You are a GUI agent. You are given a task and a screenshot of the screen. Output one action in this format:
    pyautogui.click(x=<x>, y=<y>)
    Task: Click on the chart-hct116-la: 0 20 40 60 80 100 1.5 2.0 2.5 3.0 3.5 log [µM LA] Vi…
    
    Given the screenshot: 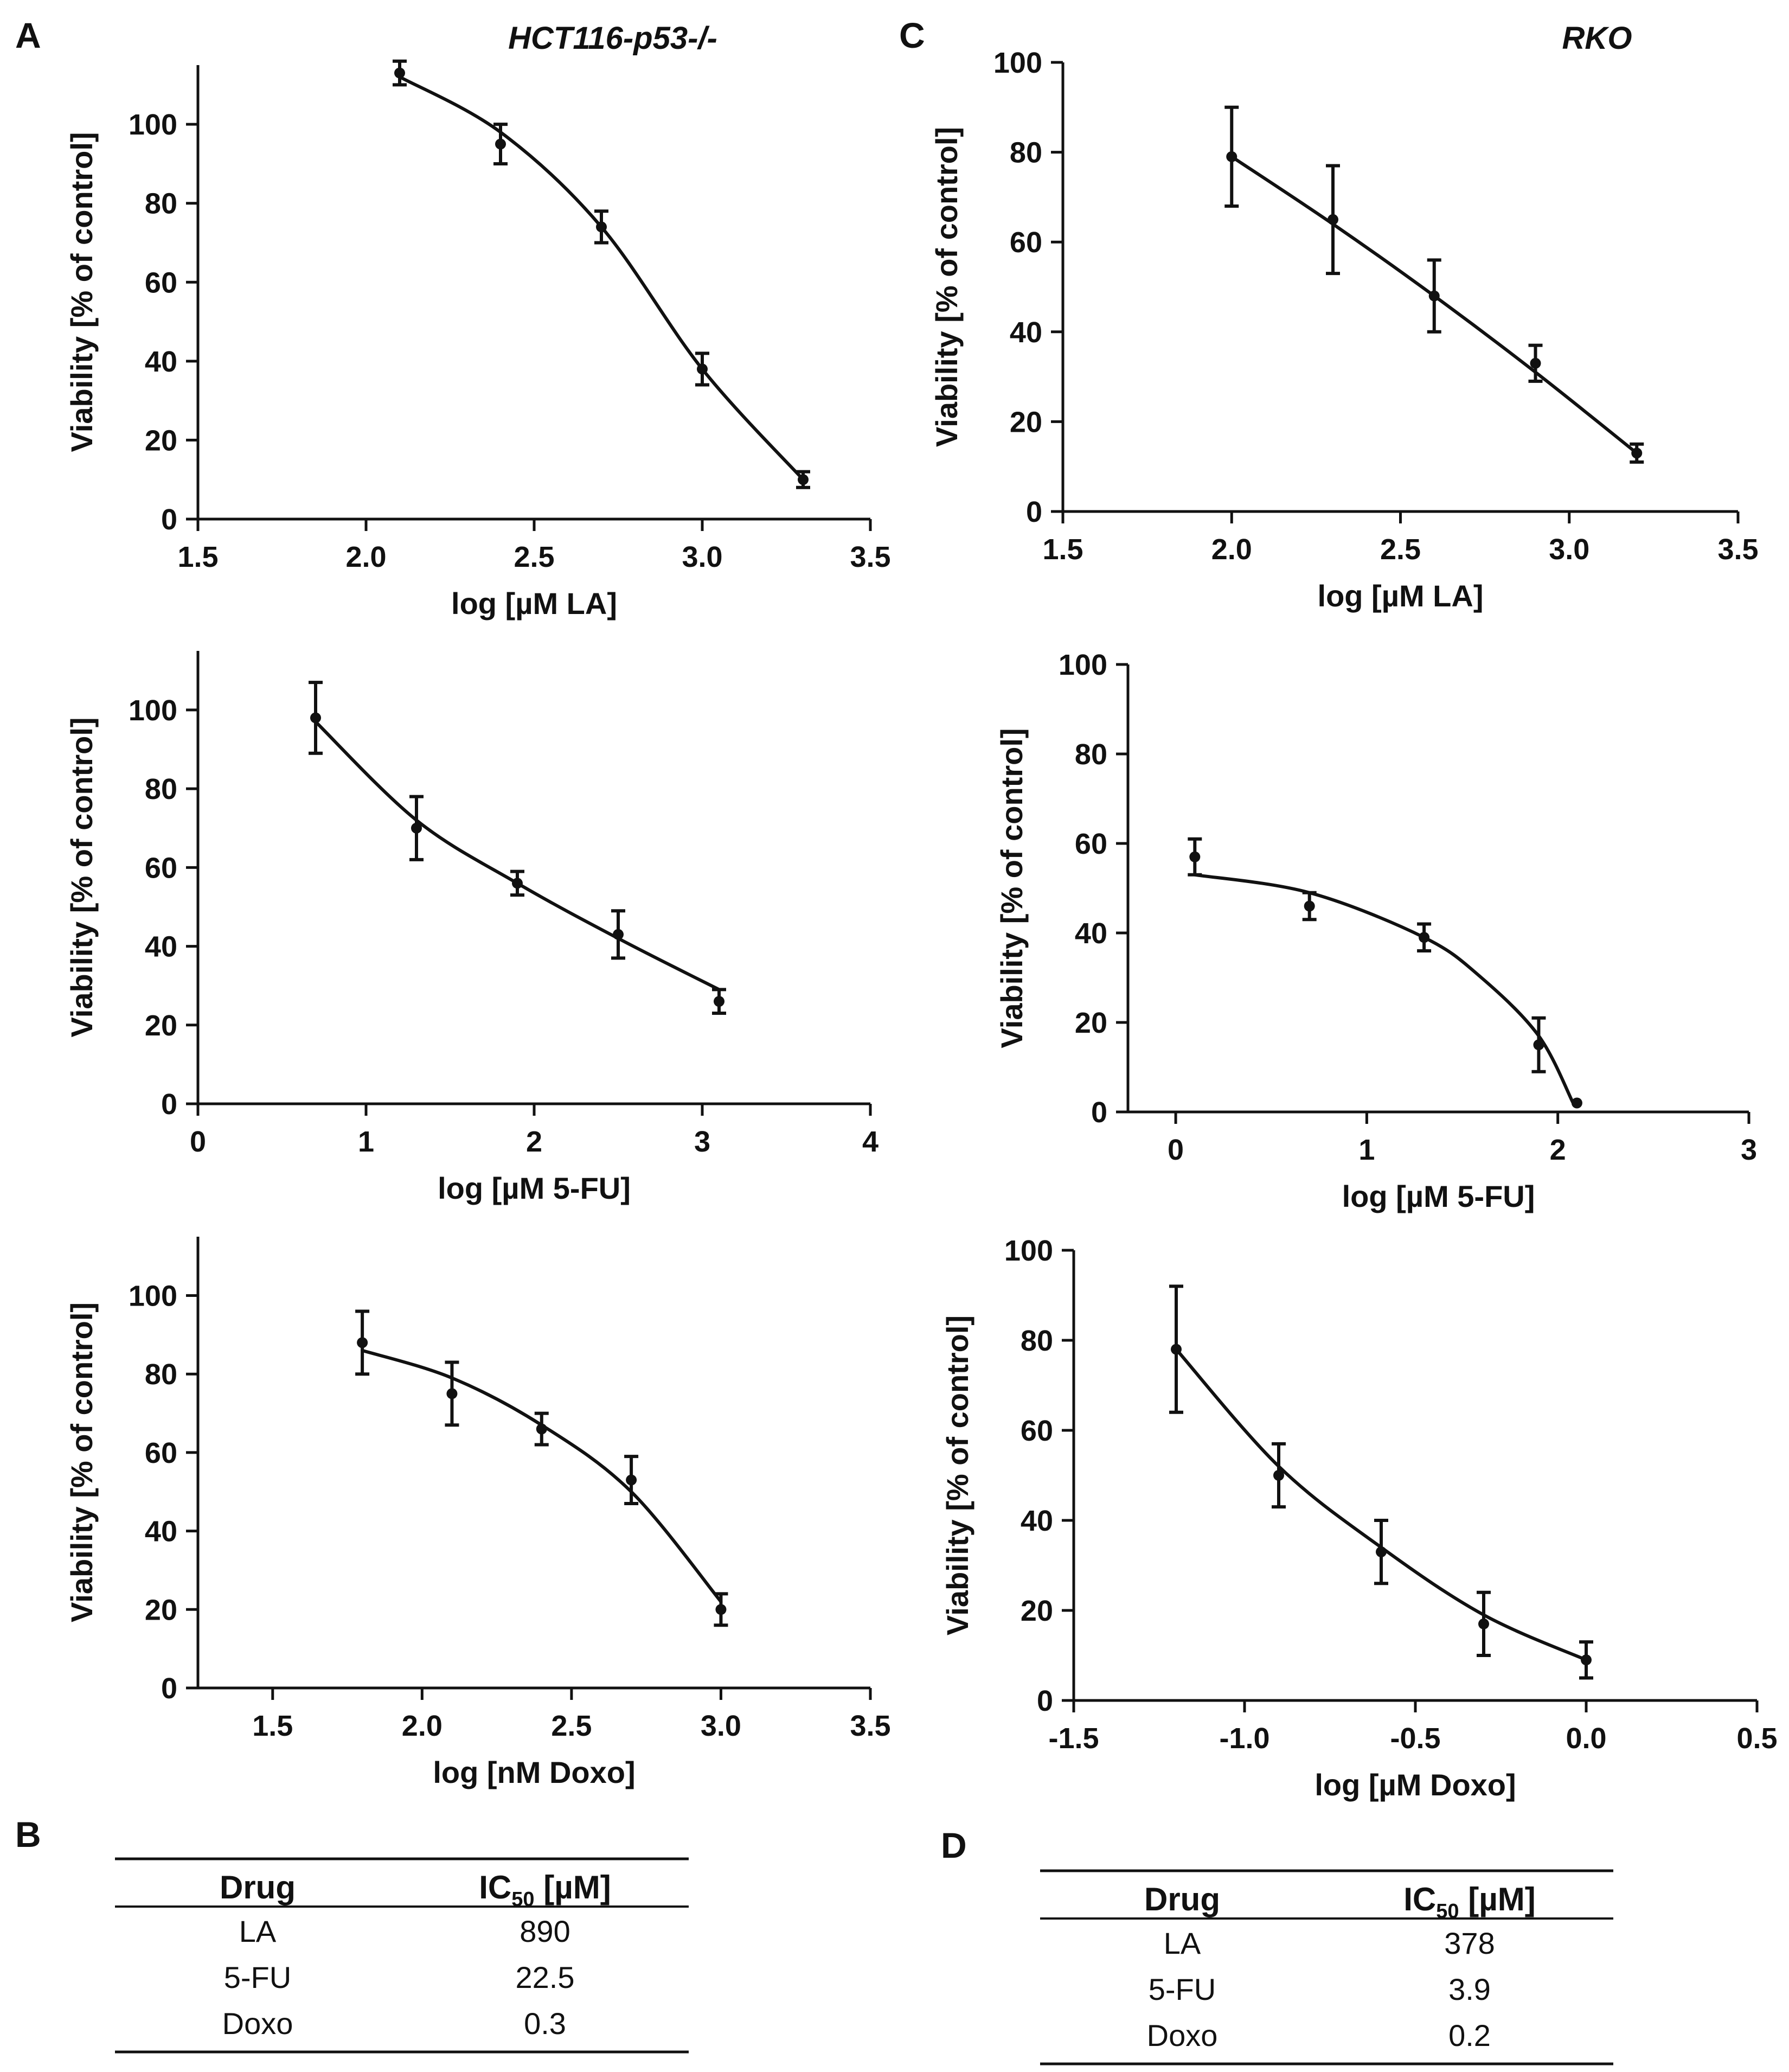 What is the action you would take?
    pyautogui.click(x=478, y=321)
    